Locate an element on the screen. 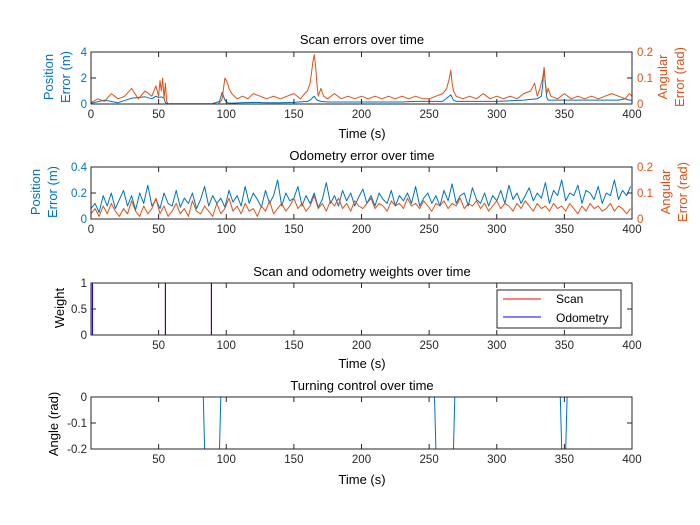  odometry-error-xtick-label: 400 is located at coordinates (631, 230).